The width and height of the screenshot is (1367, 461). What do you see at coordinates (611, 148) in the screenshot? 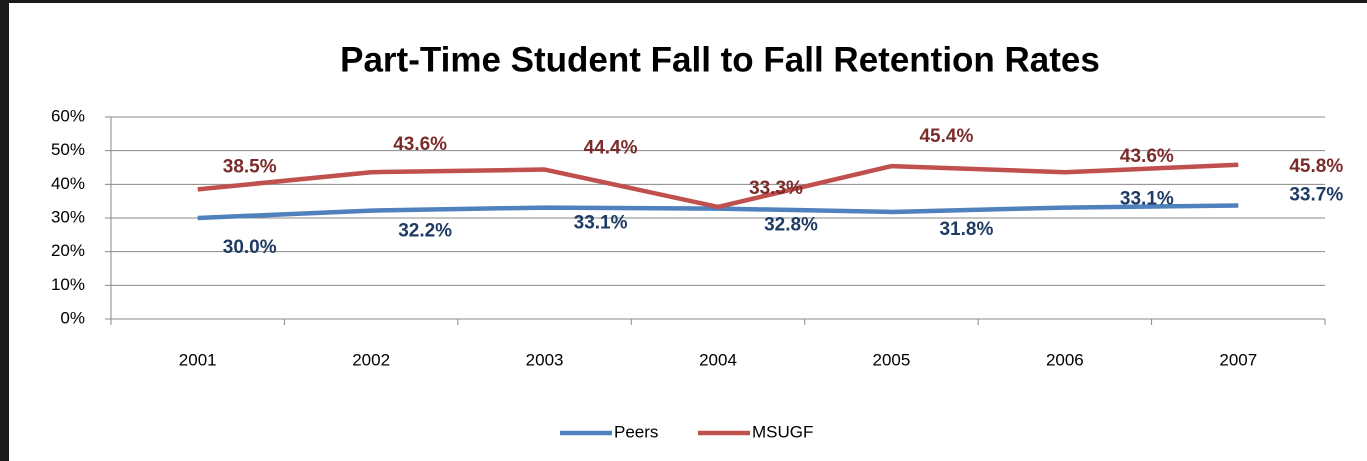
I see `data-label: 44.4%` at bounding box center [611, 148].